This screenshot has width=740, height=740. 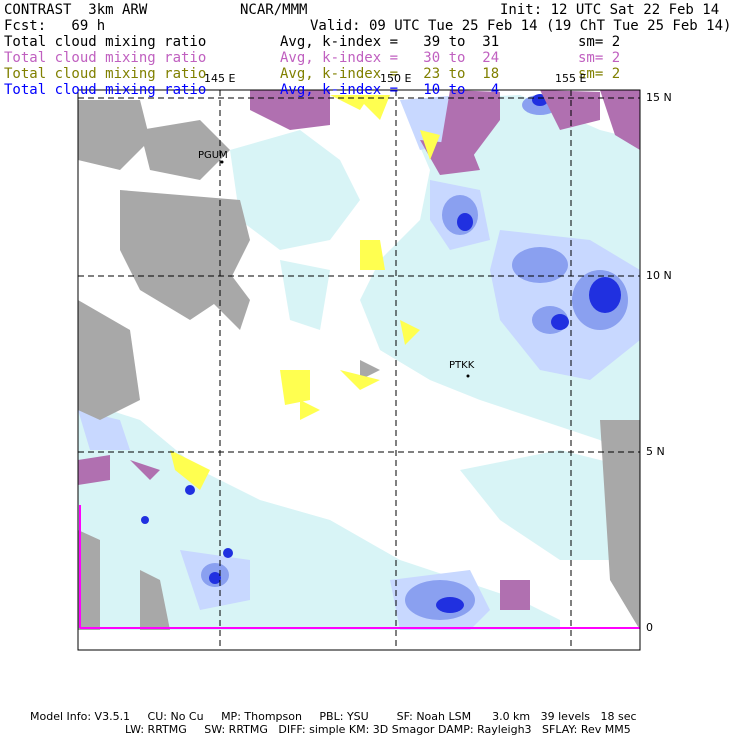 What do you see at coordinates (655, 451) in the screenshot?
I see `lat-label-5n: 5 N` at bounding box center [655, 451].